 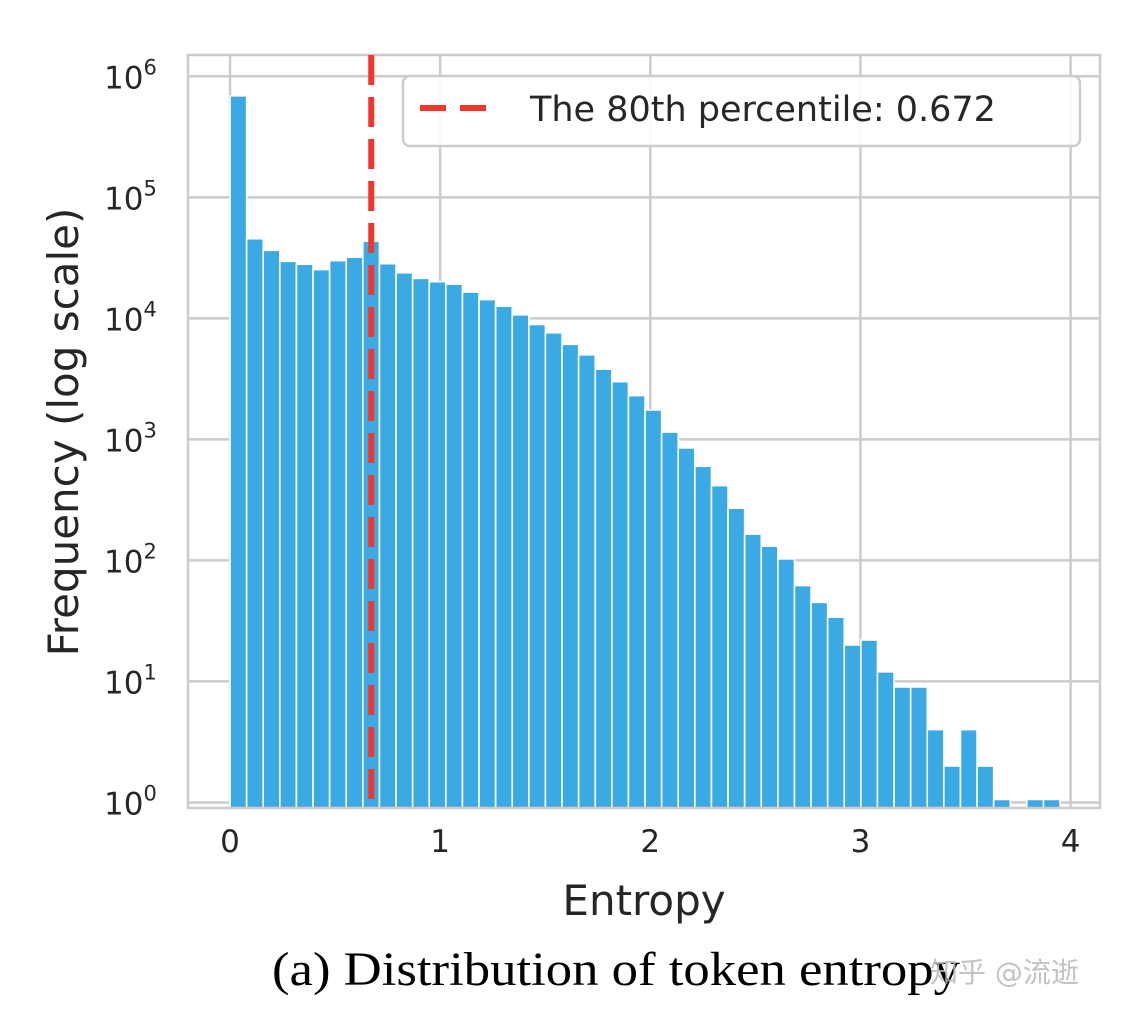 I want to click on y-tick-exponent: 6, so click(x=149, y=67).